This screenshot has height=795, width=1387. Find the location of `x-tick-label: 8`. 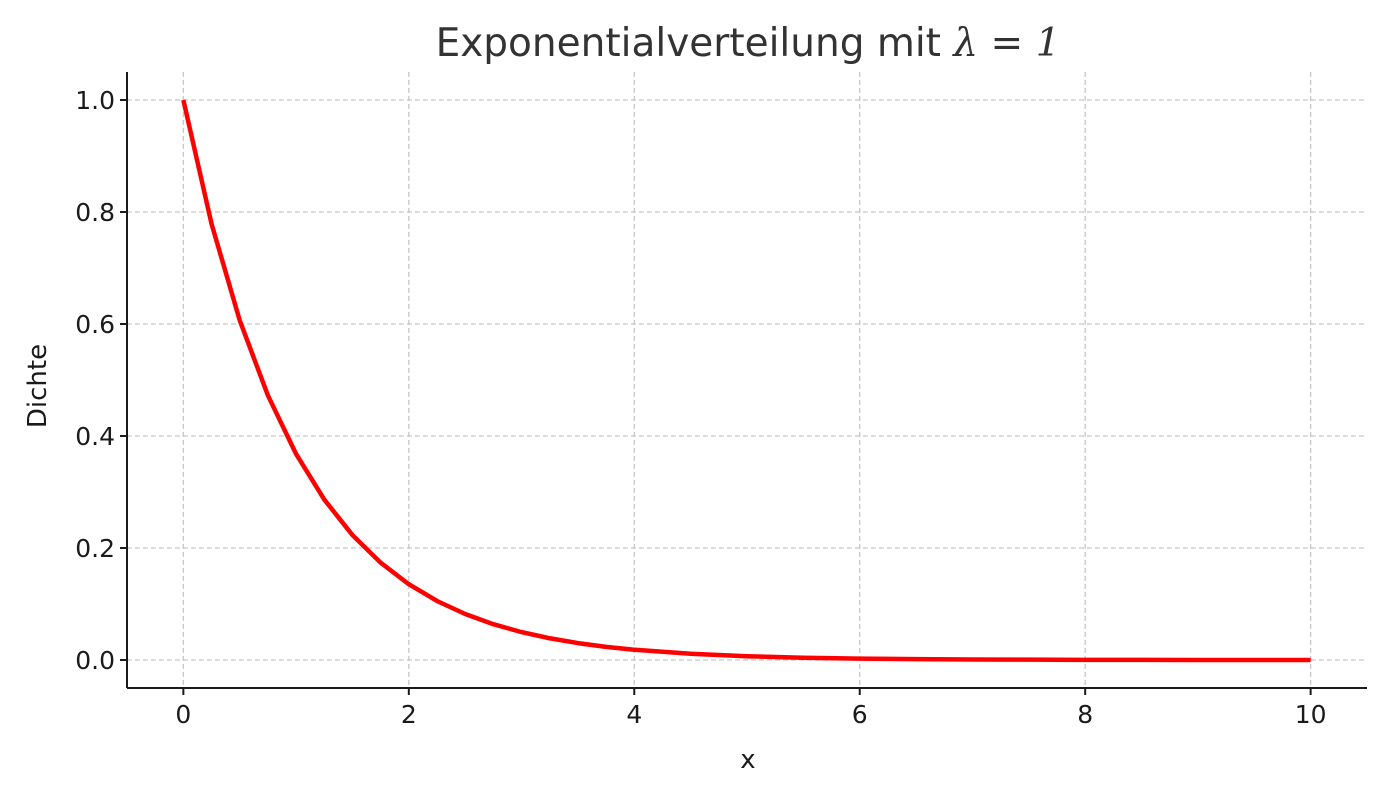

x-tick-label: 8 is located at coordinates (1085, 714).